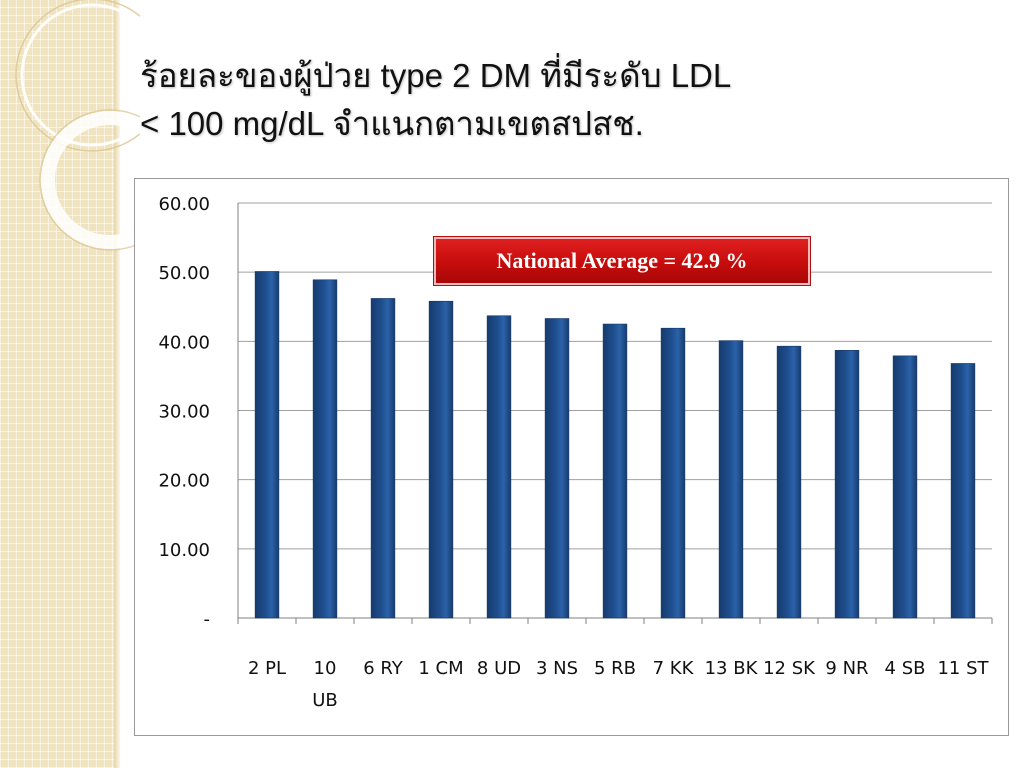 This screenshot has width=1024, height=768. What do you see at coordinates (57, 384) in the screenshot?
I see `decorative-side-panel` at bounding box center [57, 384].